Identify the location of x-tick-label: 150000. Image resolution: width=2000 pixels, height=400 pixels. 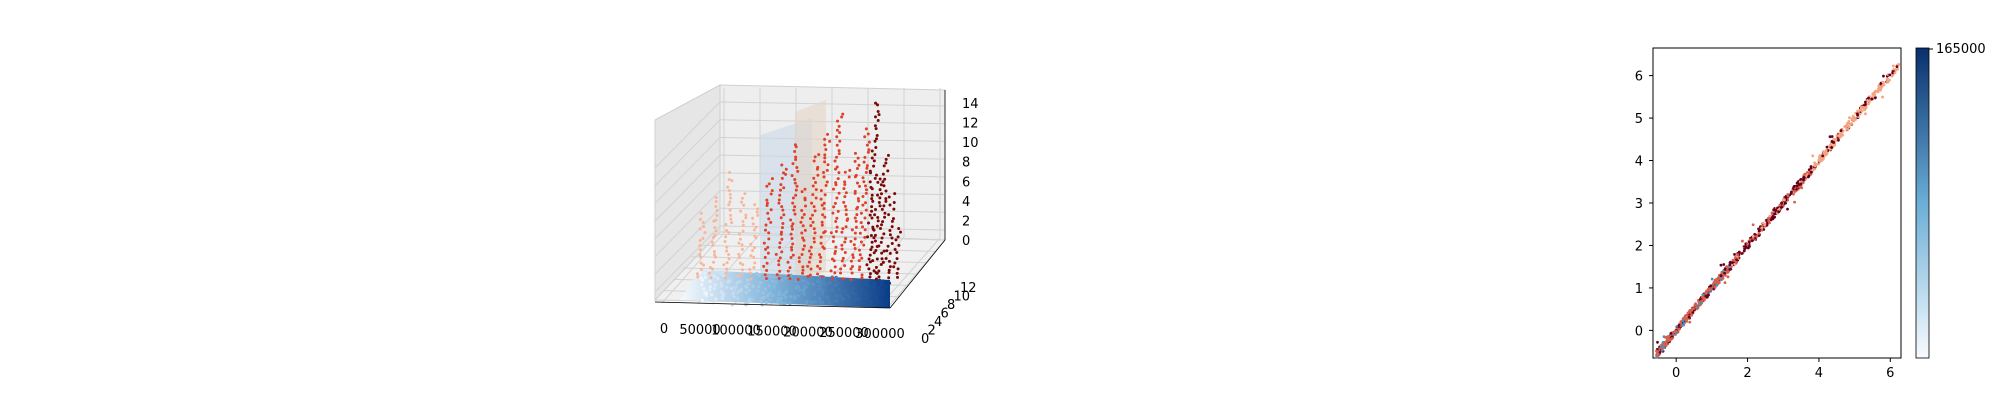
(772, 332).